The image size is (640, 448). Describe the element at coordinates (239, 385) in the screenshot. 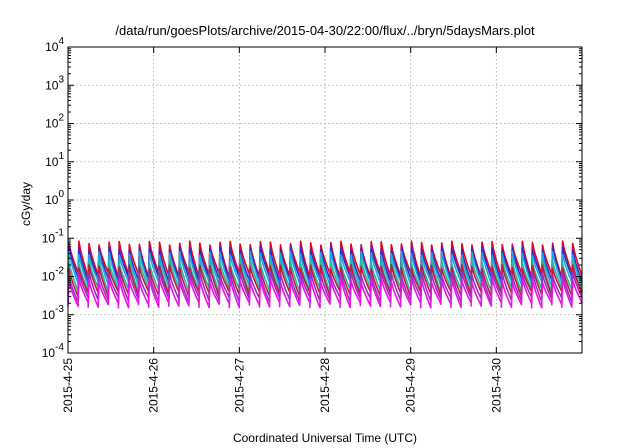

I see `x-tick-label: 2015-4-27` at that location.